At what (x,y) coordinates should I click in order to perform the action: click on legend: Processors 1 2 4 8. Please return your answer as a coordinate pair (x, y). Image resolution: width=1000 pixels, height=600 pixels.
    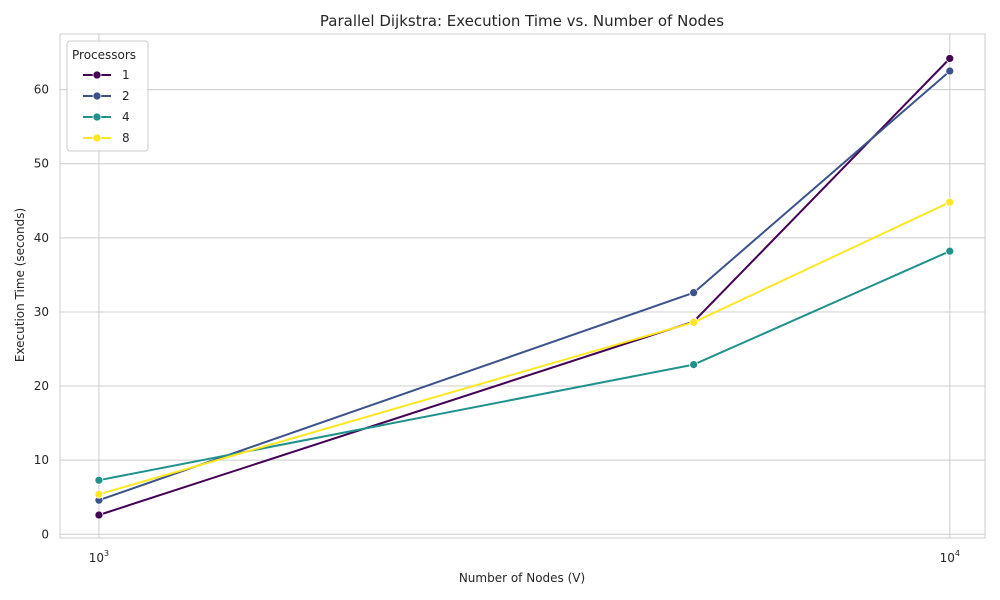
    Looking at the image, I should click on (107, 96).